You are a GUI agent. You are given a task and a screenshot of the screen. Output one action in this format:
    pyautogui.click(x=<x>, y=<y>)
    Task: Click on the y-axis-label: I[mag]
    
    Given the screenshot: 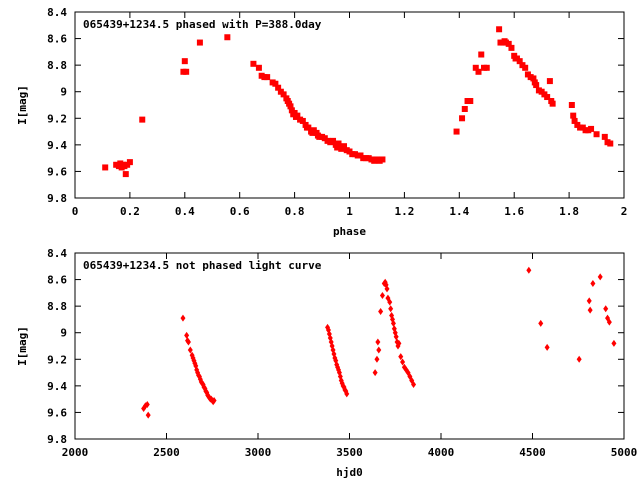 What is the action you would take?
    pyautogui.click(x=22, y=105)
    